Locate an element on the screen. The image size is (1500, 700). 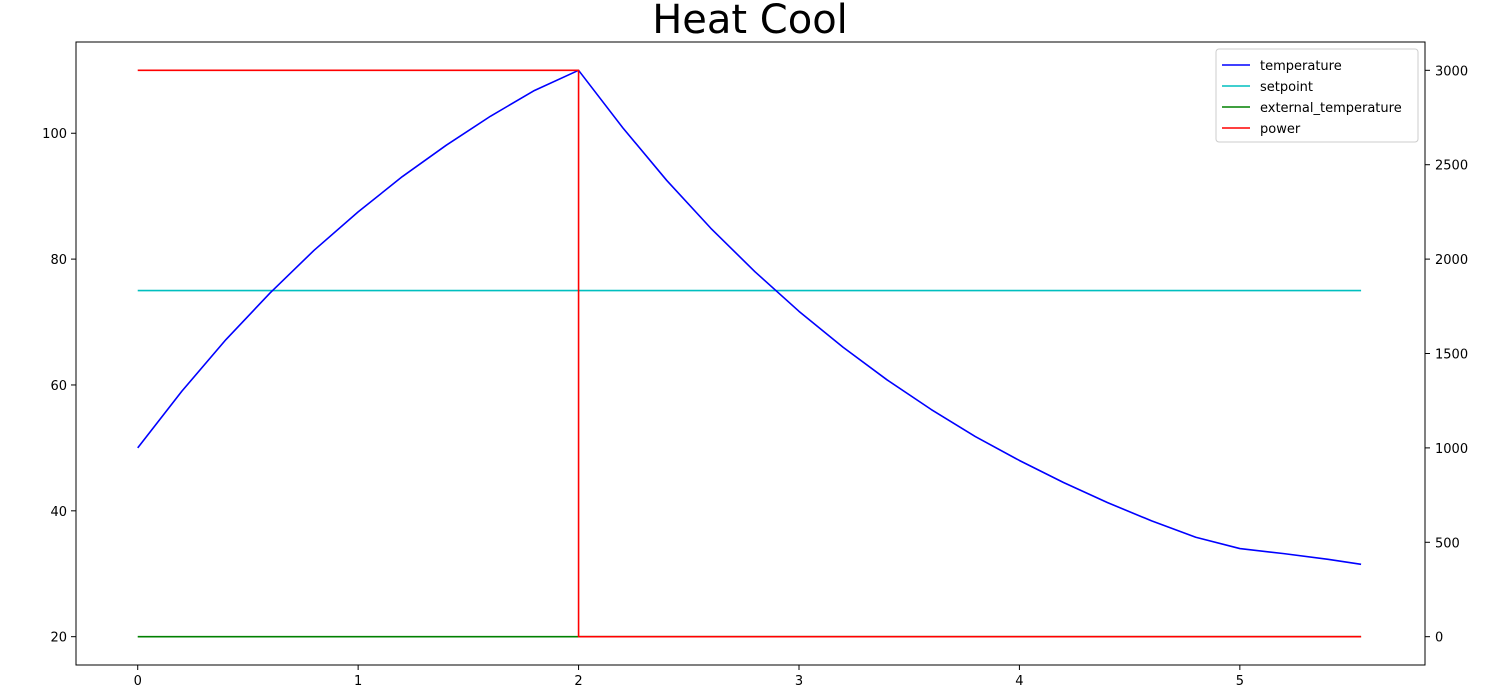
y2-tick-label: 1000 is located at coordinates (1451, 449).